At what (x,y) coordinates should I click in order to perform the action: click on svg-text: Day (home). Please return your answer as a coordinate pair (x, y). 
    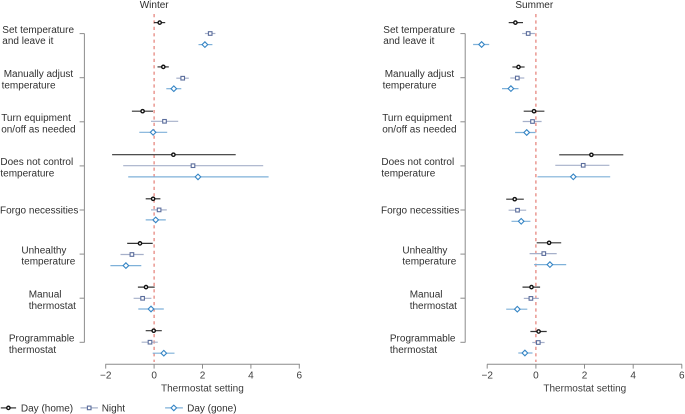
    Looking at the image, I should click on (47, 409).